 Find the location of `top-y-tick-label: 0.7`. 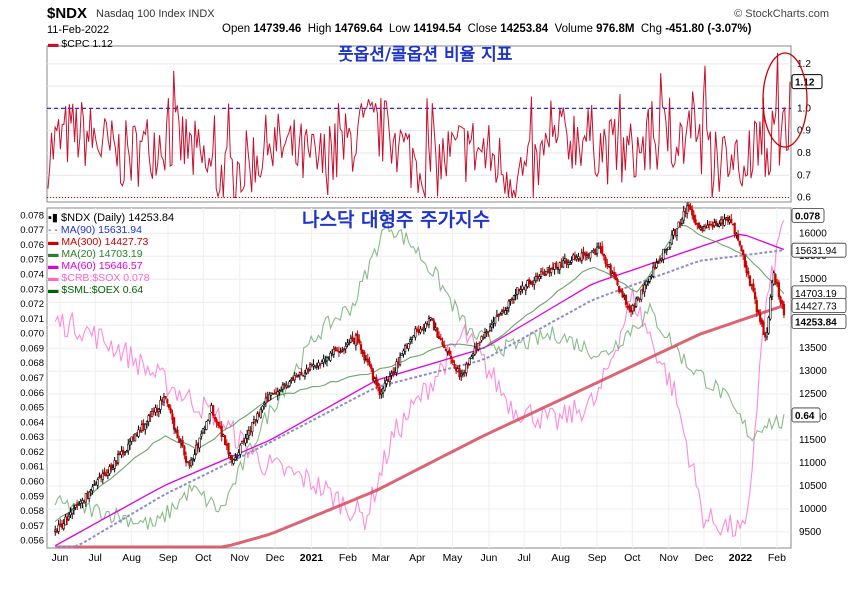

top-y-tick-label: 0.7 is located at coordinates (804, 175).